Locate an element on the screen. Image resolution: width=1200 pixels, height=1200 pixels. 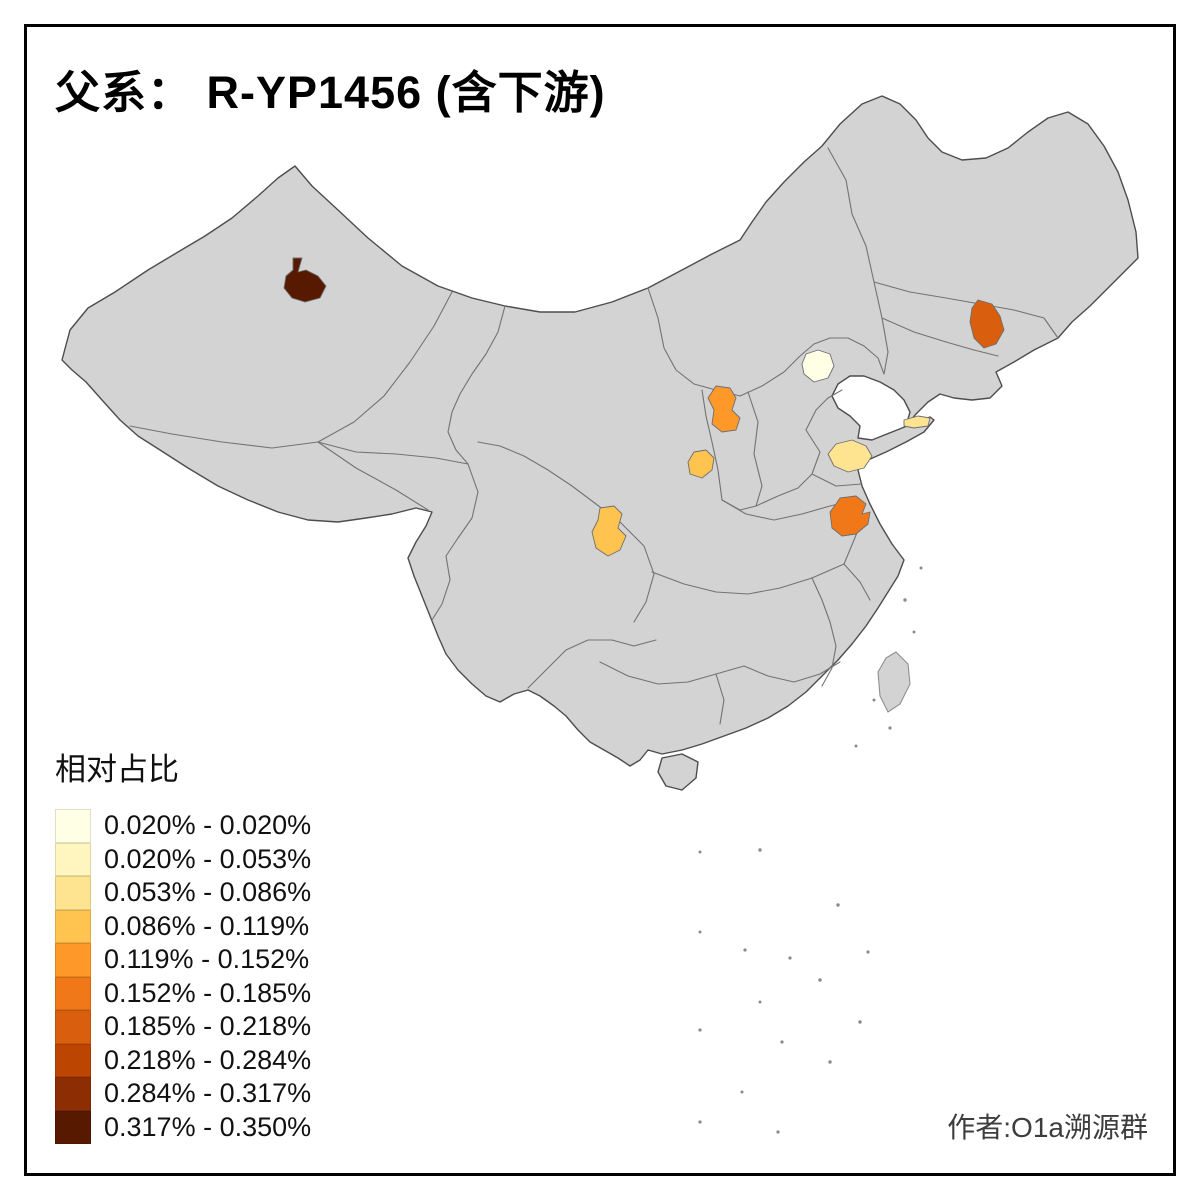
legend-row: 0.185% - 0.218% is located at coordinates (183, 1027).